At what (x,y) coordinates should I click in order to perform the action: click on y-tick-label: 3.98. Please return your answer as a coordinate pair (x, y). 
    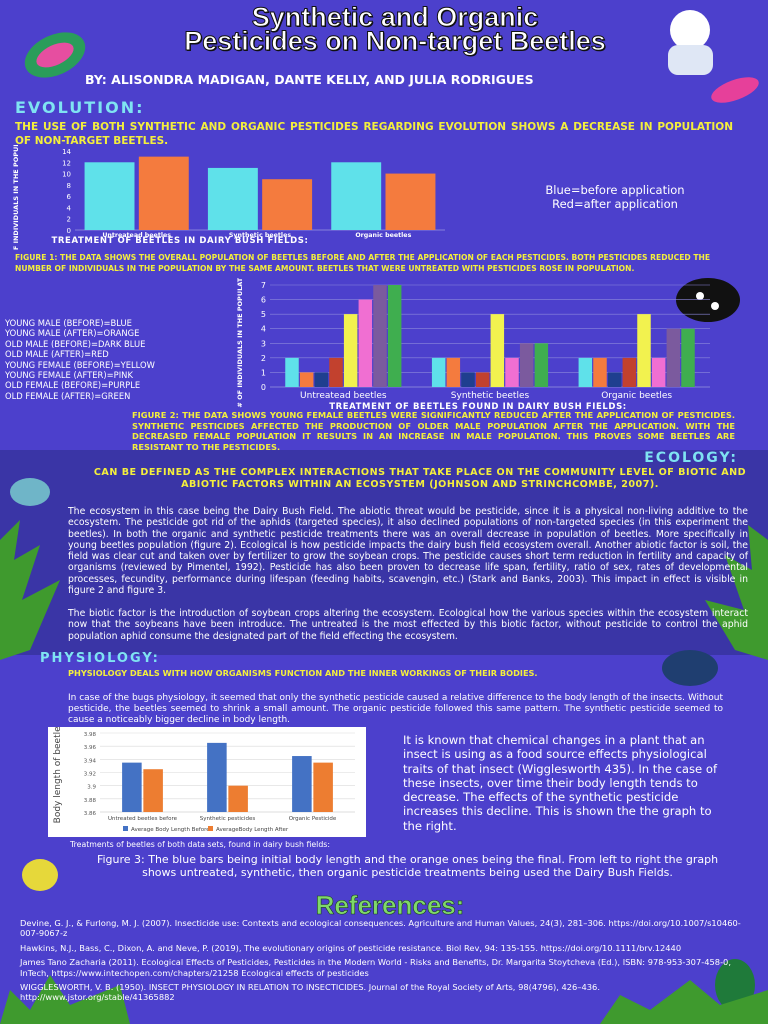
    Looking at the image, I should click on (90, 735).